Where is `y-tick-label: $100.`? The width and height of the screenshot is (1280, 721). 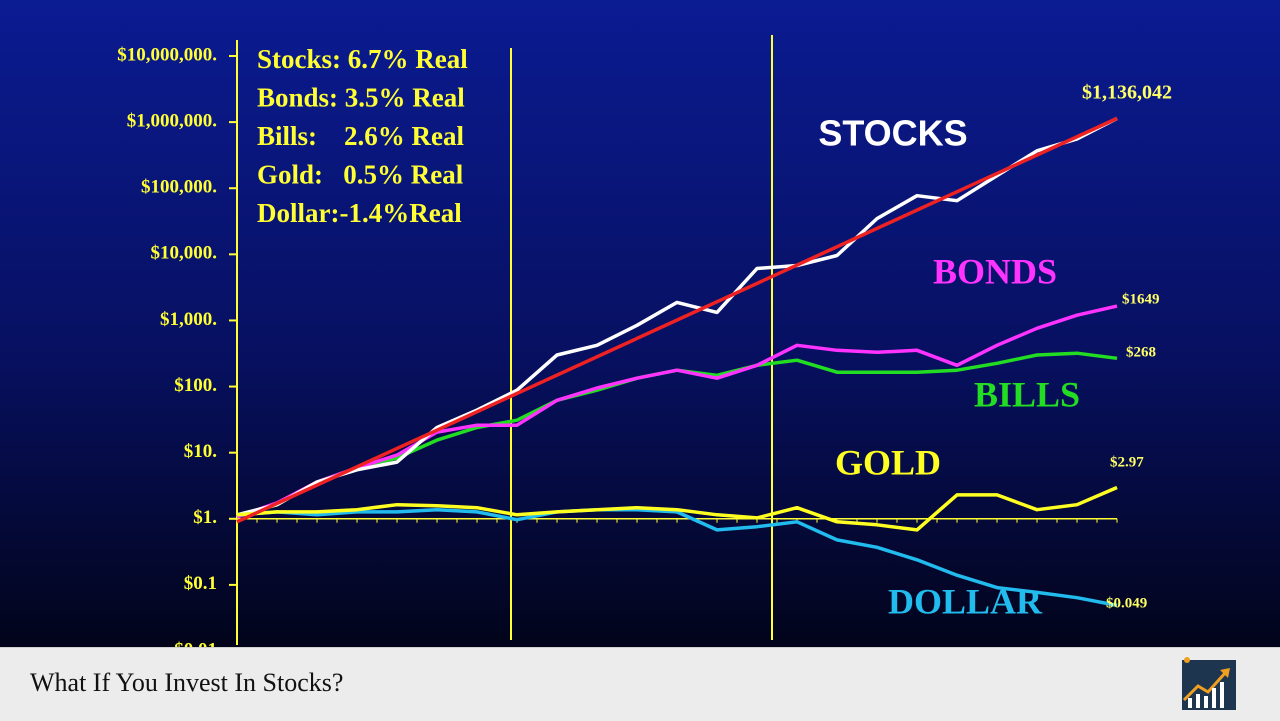
y-tick-label: $100. is located at coordinates (195, 385).